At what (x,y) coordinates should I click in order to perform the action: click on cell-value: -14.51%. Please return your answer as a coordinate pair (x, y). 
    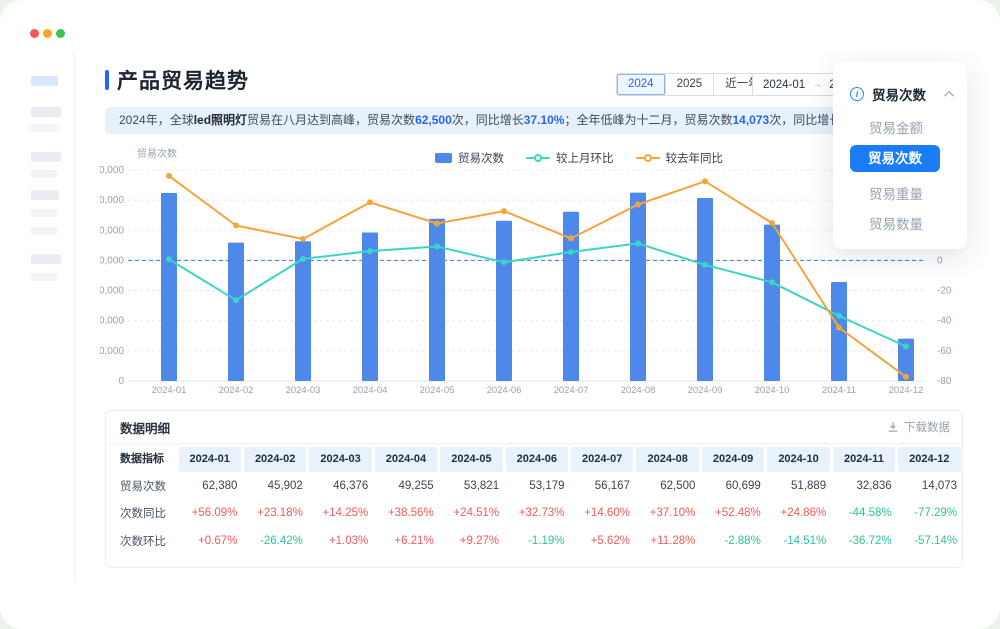
    Looking at the image, I should click on (805, 540).